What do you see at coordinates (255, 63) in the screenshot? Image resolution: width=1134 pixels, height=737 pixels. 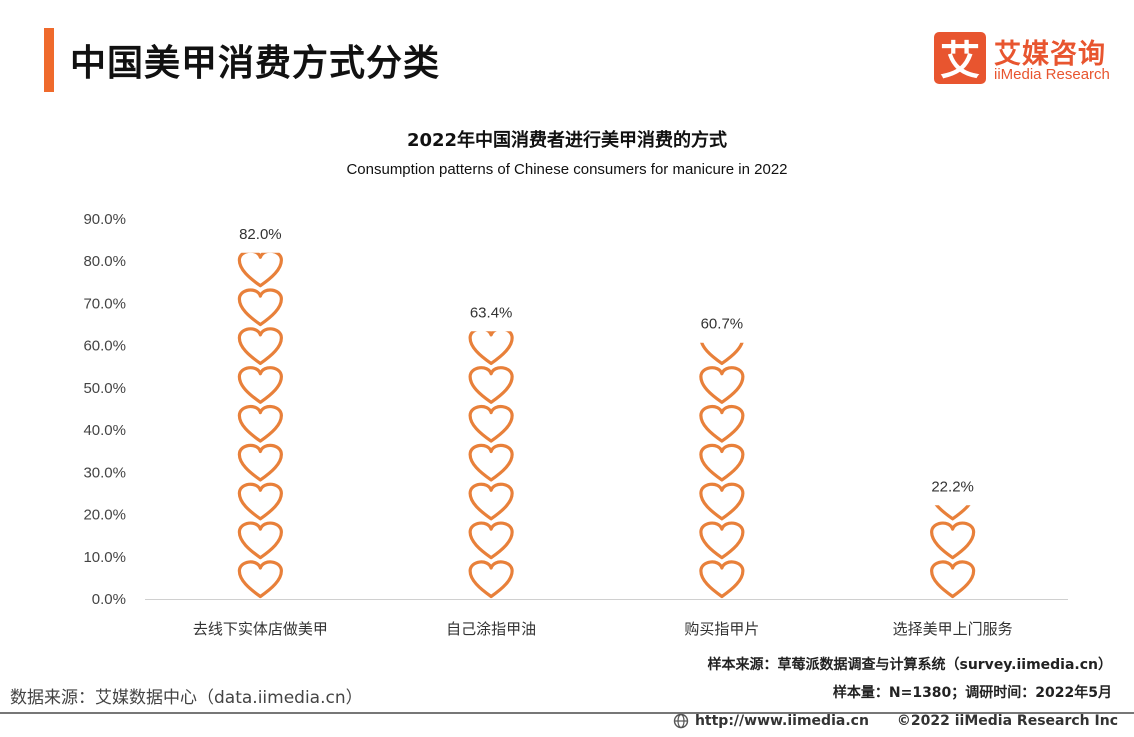 I see `page-title: 中国美甲消费方式分类` at bounding box center [255, 63].